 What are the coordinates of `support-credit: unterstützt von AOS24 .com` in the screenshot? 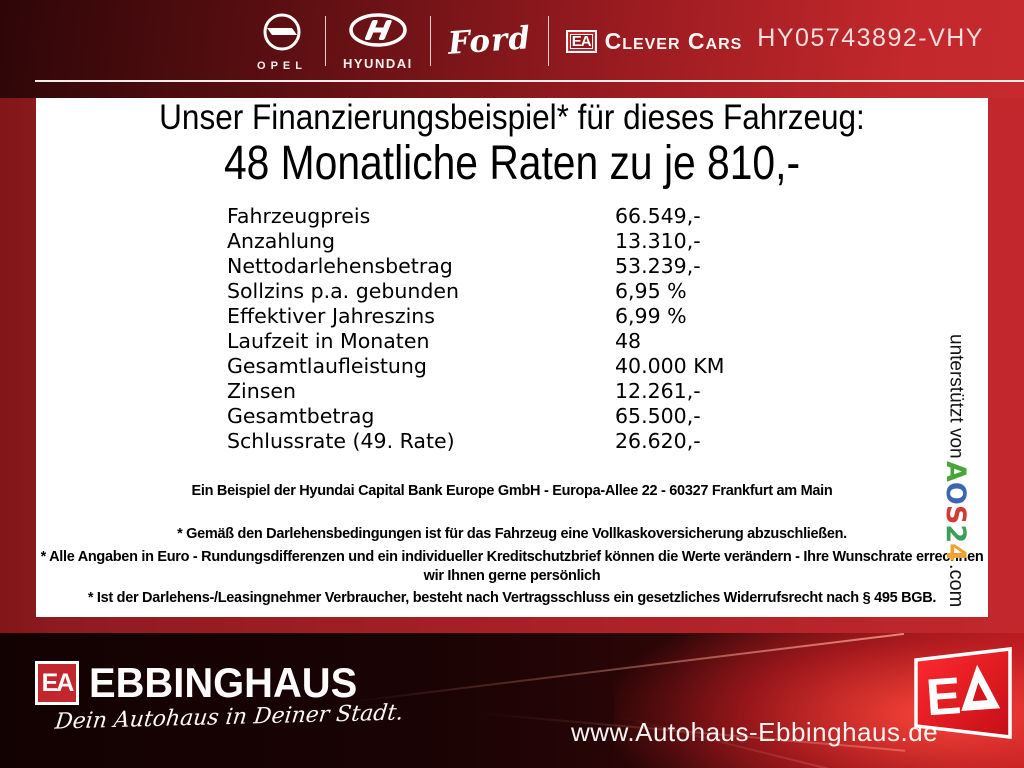 It's located at (955, 484).